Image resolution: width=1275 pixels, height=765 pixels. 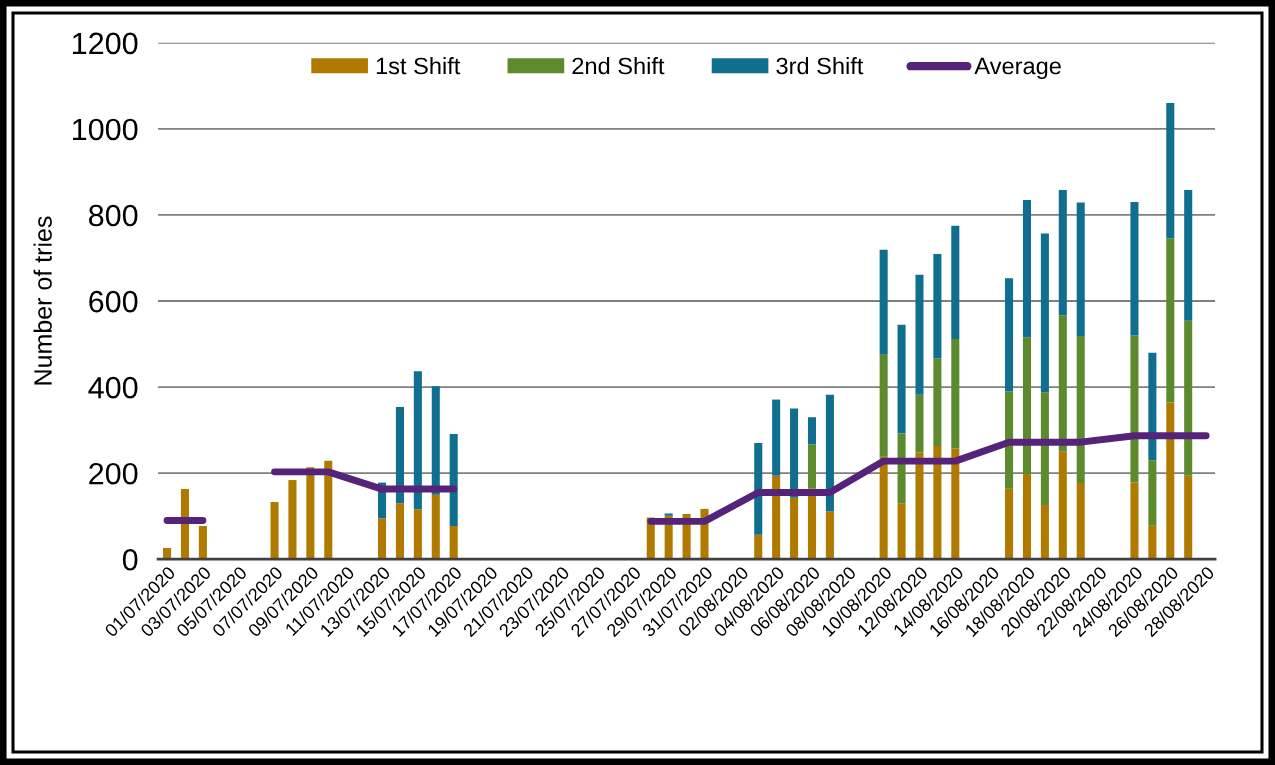 I want to click on y-tick-label: 1200, so click(x=105, y=43).